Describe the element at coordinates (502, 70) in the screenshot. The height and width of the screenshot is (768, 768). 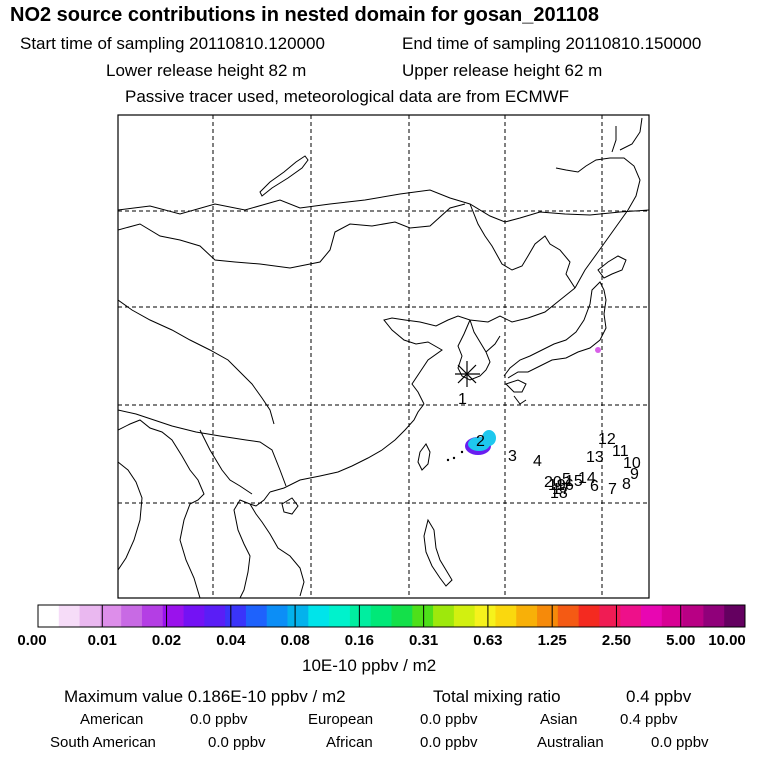
I see `upper-release-height: Upper release height 62 m` at that location.